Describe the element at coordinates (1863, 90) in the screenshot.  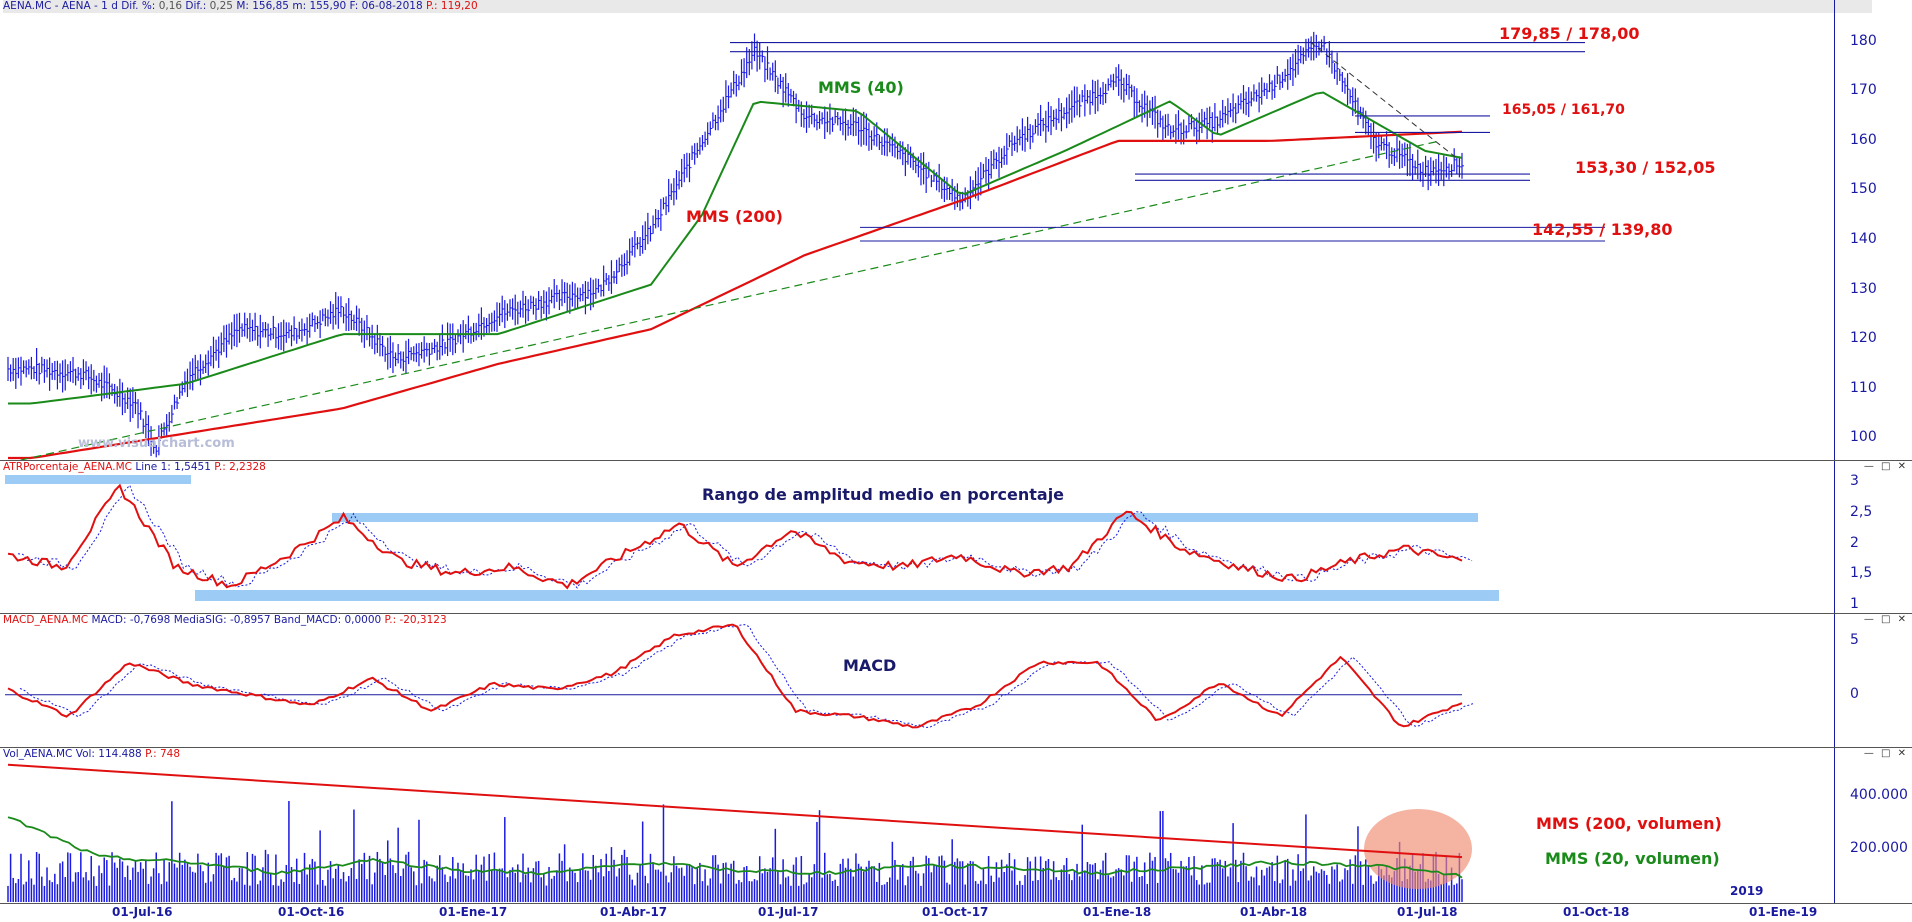
I see `price-tick: 170` at that location.